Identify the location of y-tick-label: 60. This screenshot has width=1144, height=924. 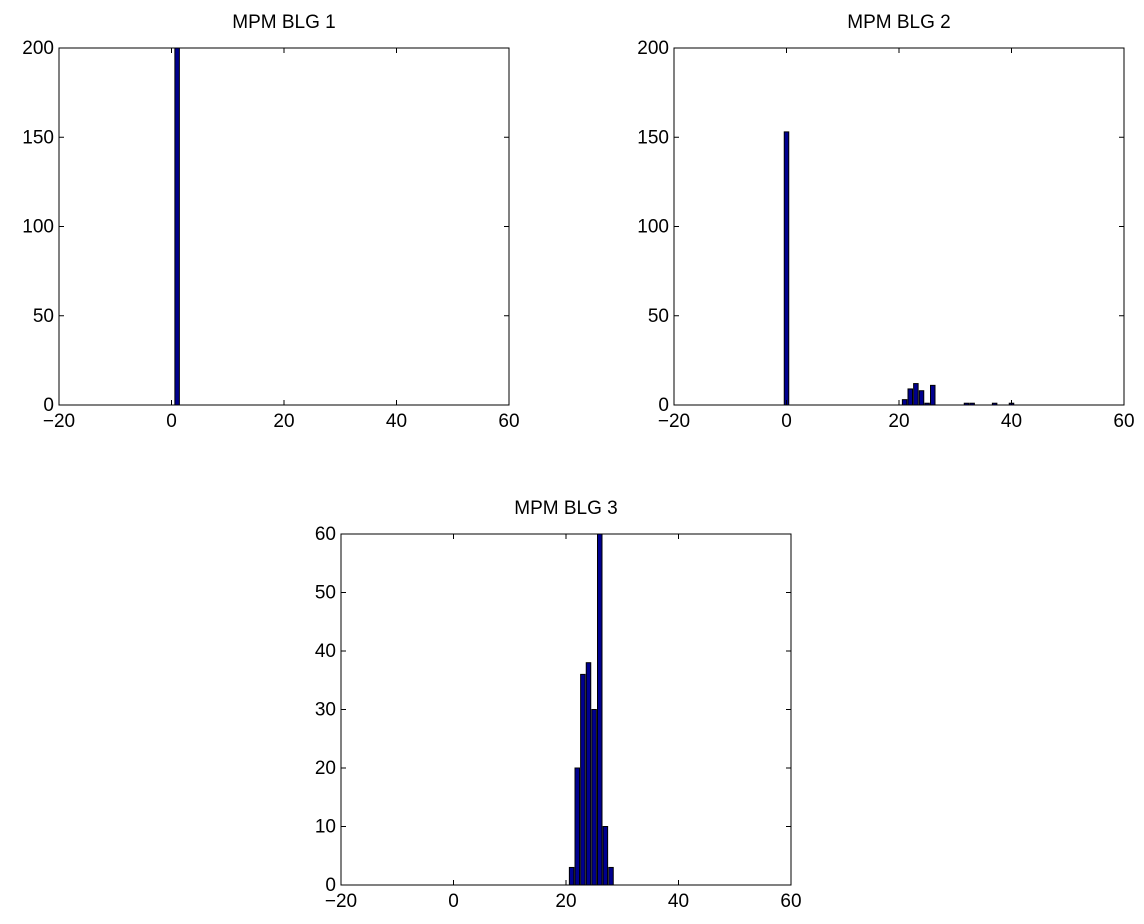
(325, 534).